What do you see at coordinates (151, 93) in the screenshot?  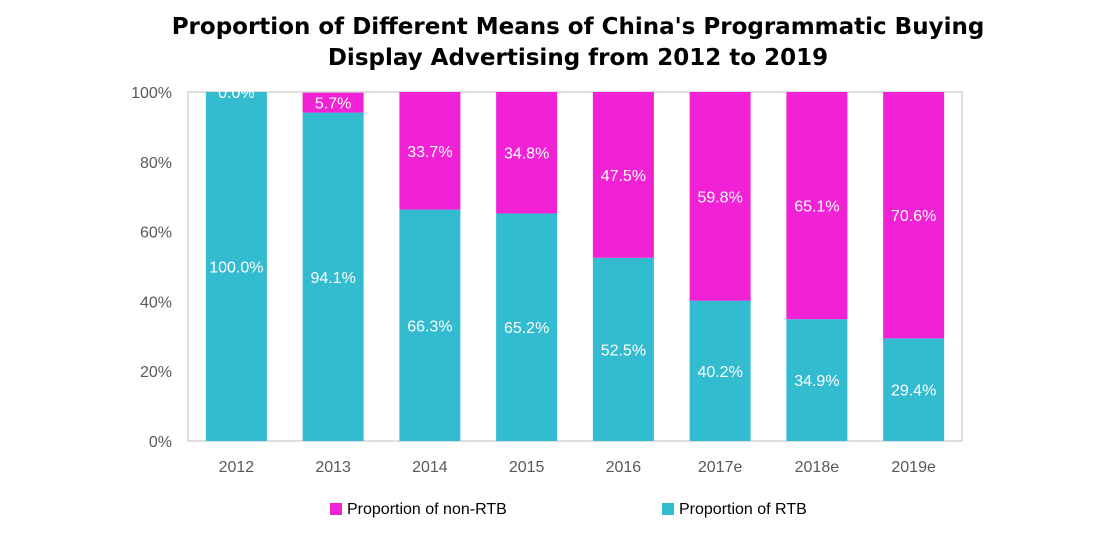 I see `y-tick-label: 100%` at bounding box center [151, 93].